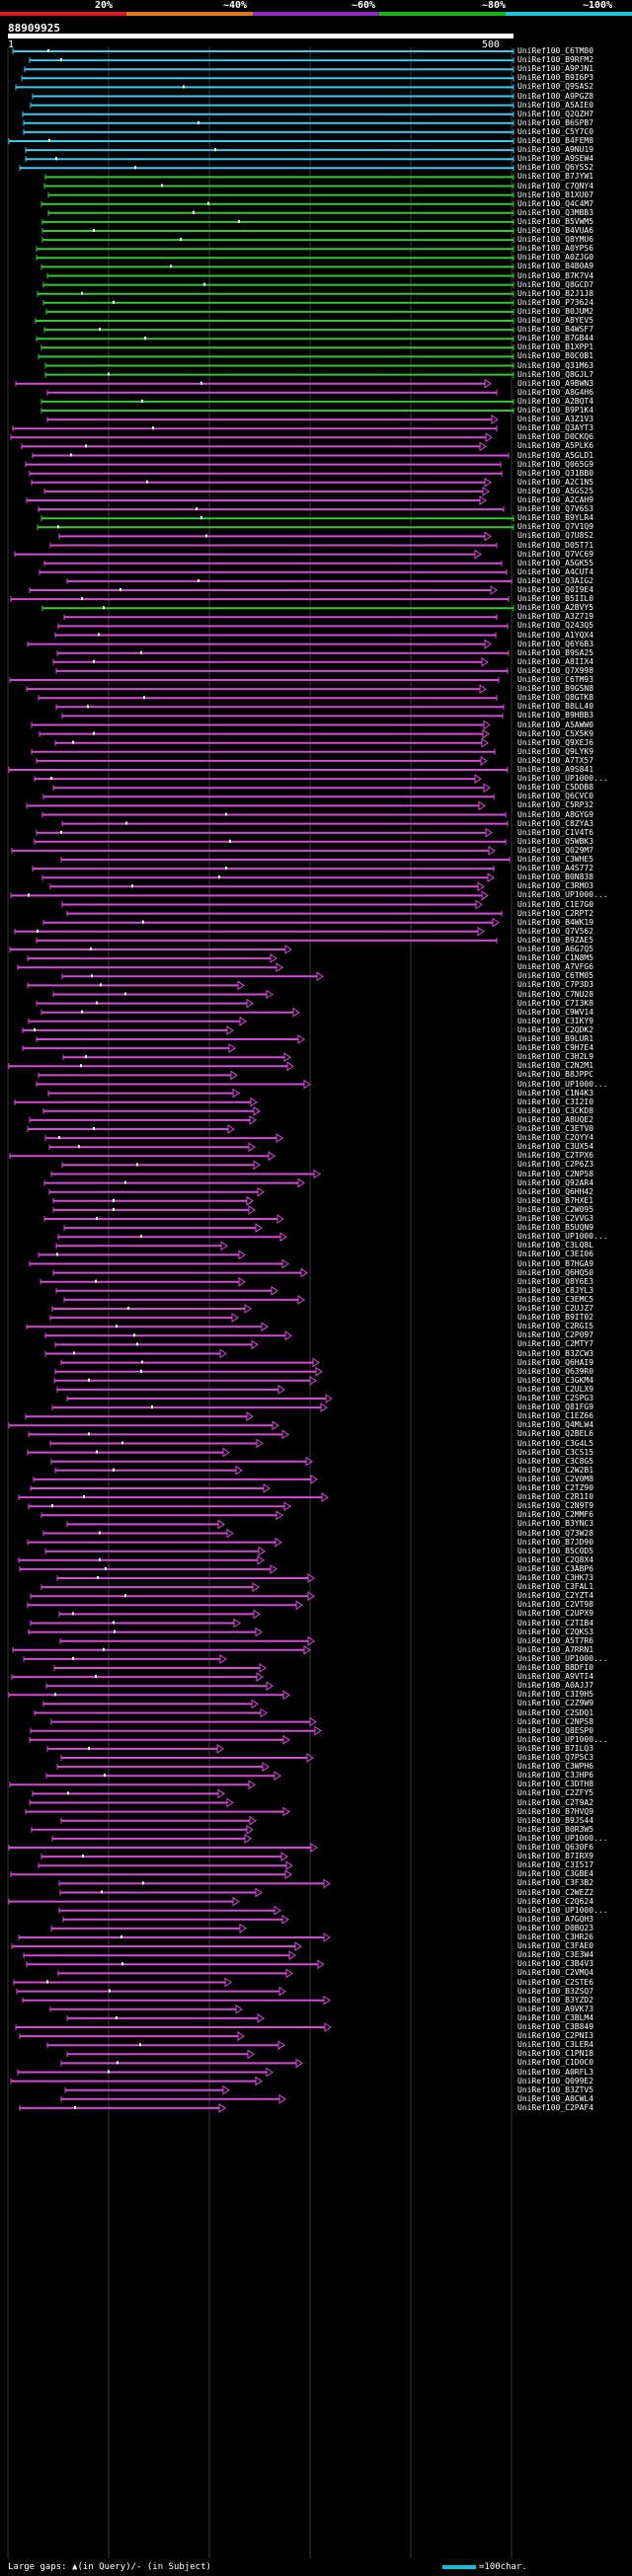 The width and height of the screenshot is (632, 2576). Describe the element at coordinates (556, 1802) in the screenshot. I see `hit-label: UniRef100_C2T9A2` at that location.